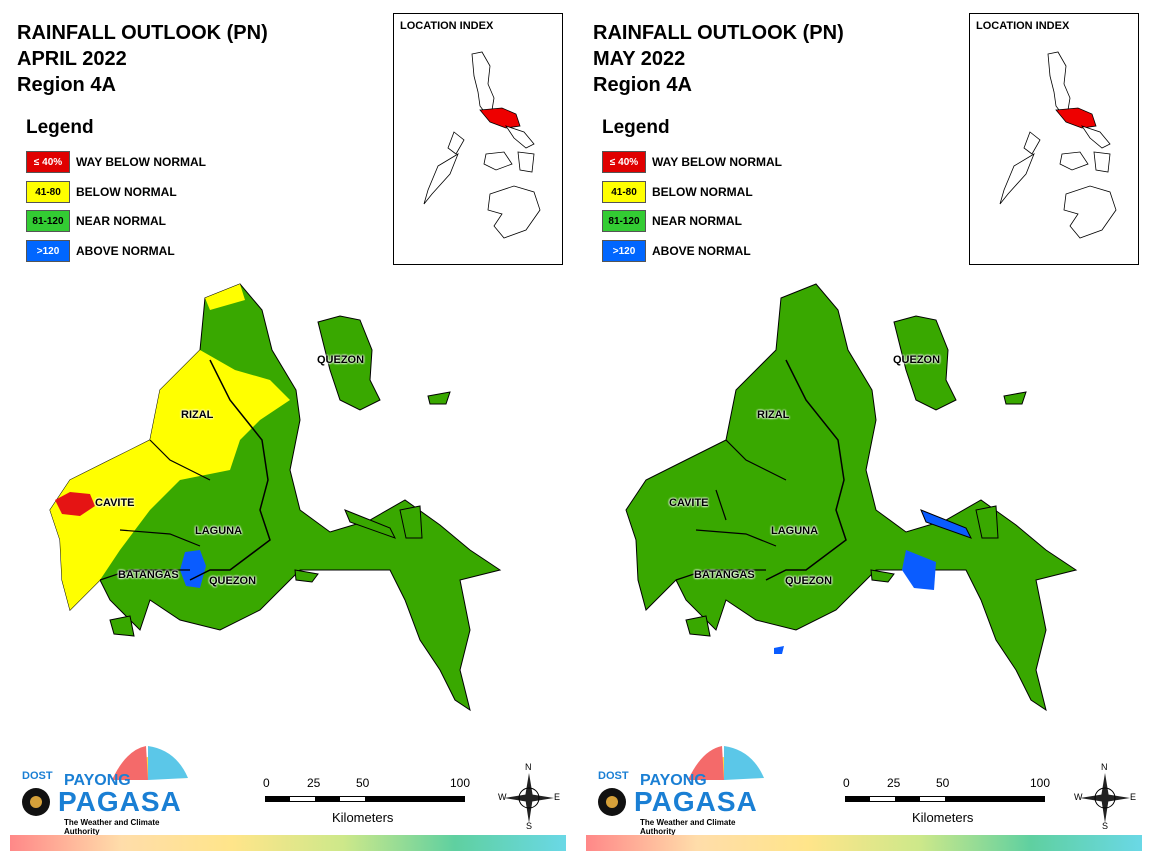 This screenshot has width=1152, height=864. Describe the element at coordinates (718, 59) in the screenshot. I see `panel-title: RAINFALL OUTLOOK (PN) MAY 2022 Region 4A` at that location.